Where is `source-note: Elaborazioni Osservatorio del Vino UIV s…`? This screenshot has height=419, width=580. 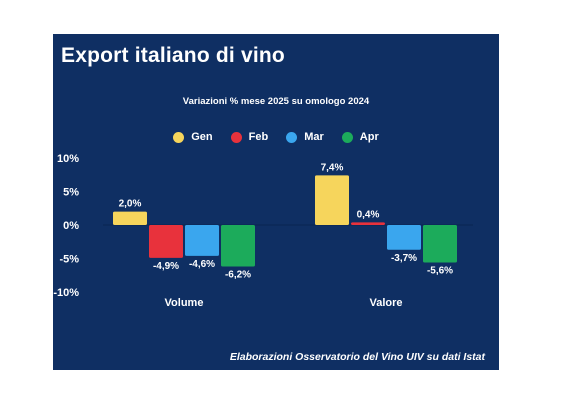 source-note: Elaborazioni Osservatorio del Vino UIV s… is located at coordinates (357, 357).